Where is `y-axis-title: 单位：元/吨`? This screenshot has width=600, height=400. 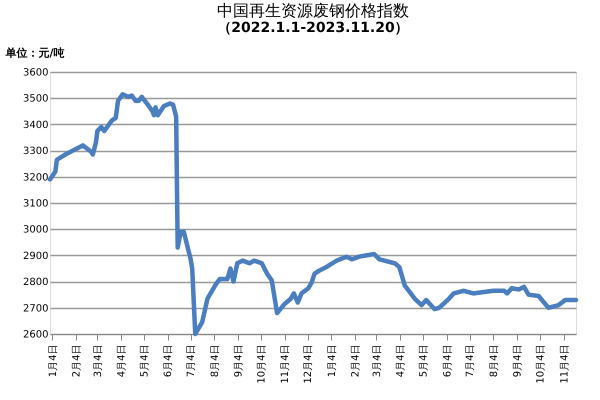
y-axis-title: 单位：元/吨 is located at coordinates (34, 53).